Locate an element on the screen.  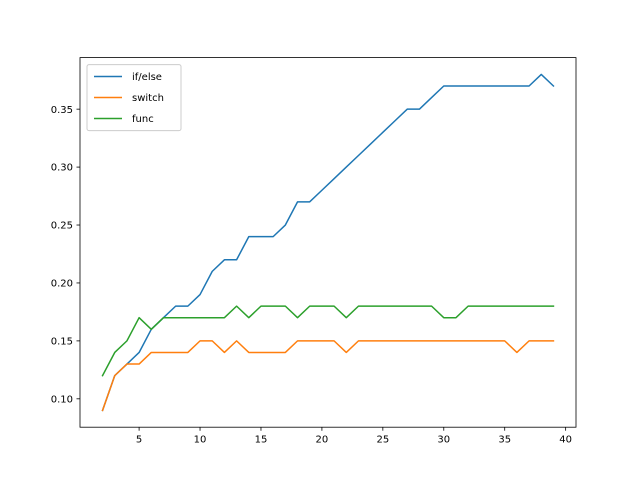
legend-label: func is located at coordinates (143, 119).